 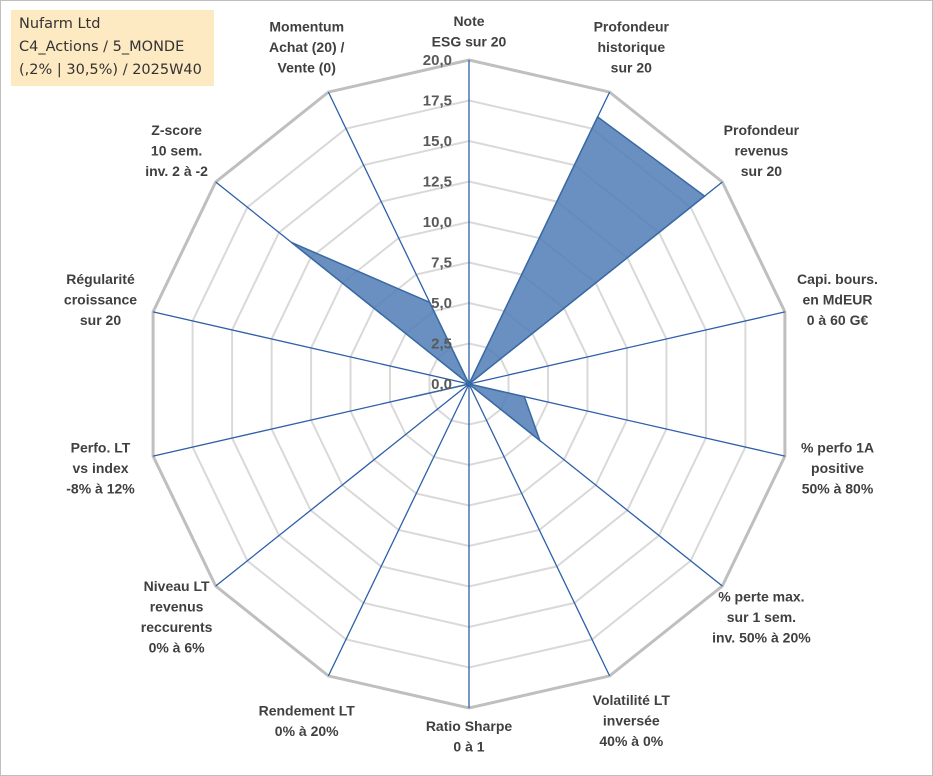 I want to click on axis-label-9: Niveau LT revenus reccurents 0% à 6%, so click(x=177, y=617).